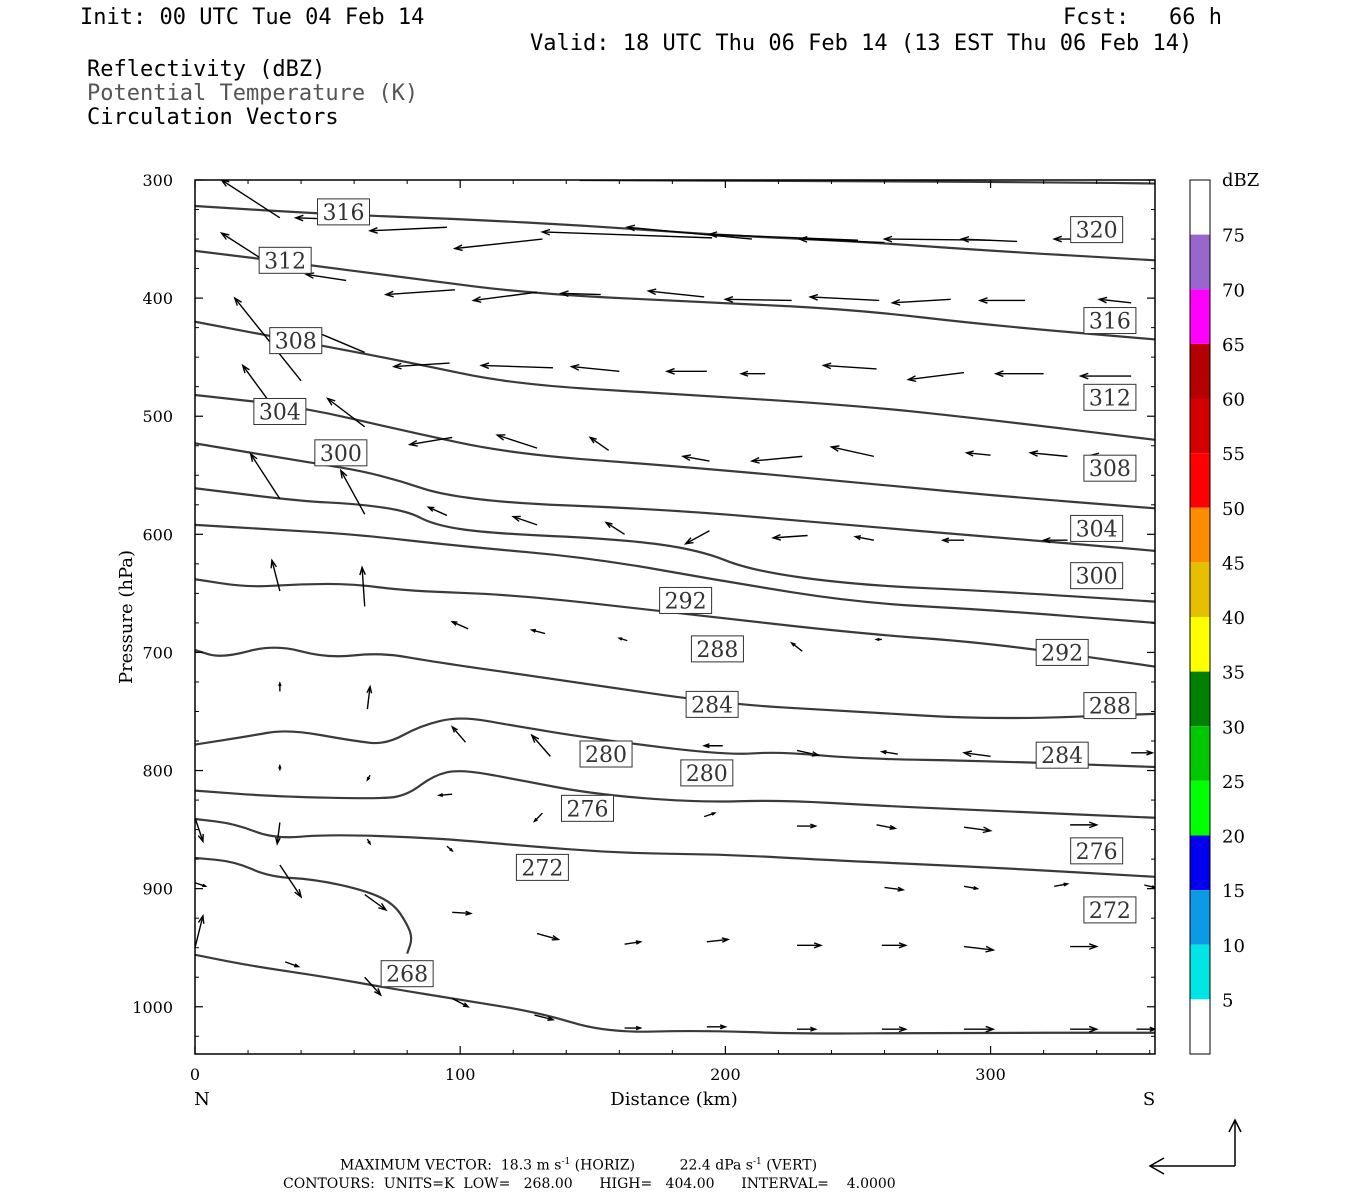  What do you see at coordinates (1142, 17) in the screenshot?
I see `forecast-hour: Fcst: 66 h` at bounding box center [1142, 17].